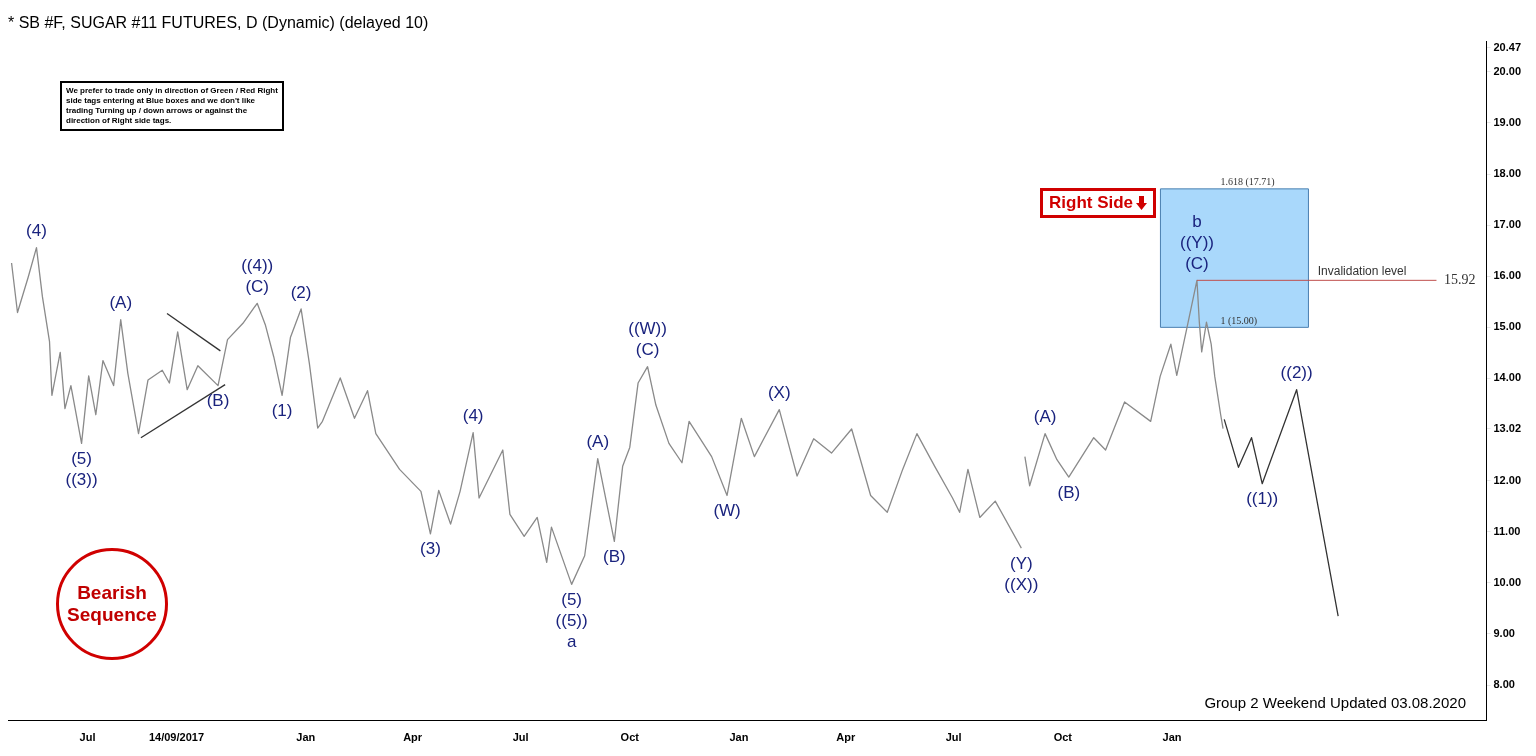 Image resolution: width=1536 pixels, height=756 pixels. What do you see at coordinates (430, 549) in the screenshot?
I see `annotation: (3)` at bounding box center [430, 549].